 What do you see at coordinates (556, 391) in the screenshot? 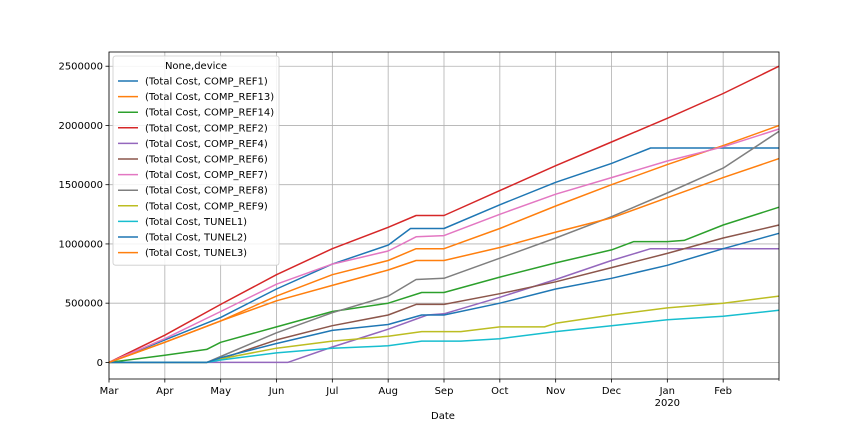
I see `x-tick-label: Nov` at bounding box center [556, 391].